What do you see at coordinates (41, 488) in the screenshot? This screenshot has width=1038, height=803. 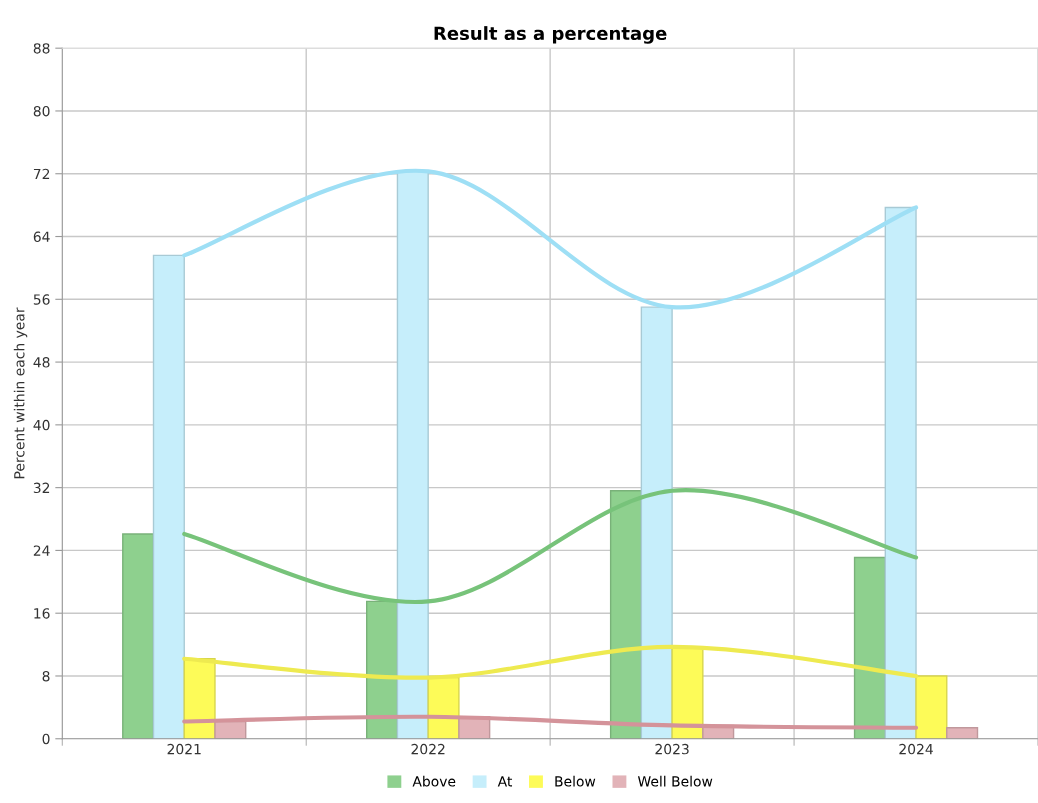 I see `y-tick-label: 32` at bounding box center [41, 488].